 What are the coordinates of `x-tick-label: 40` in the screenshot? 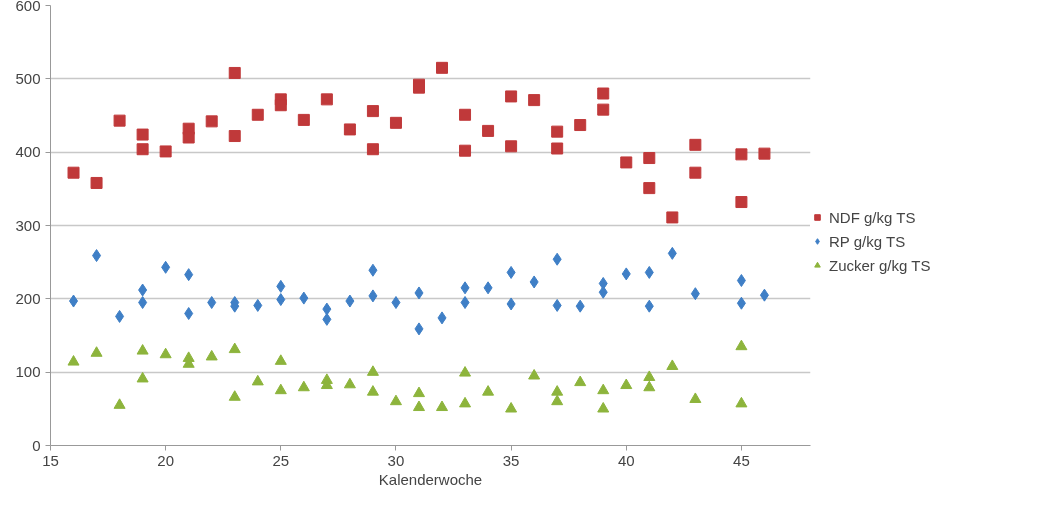 It's located at (626, 460).